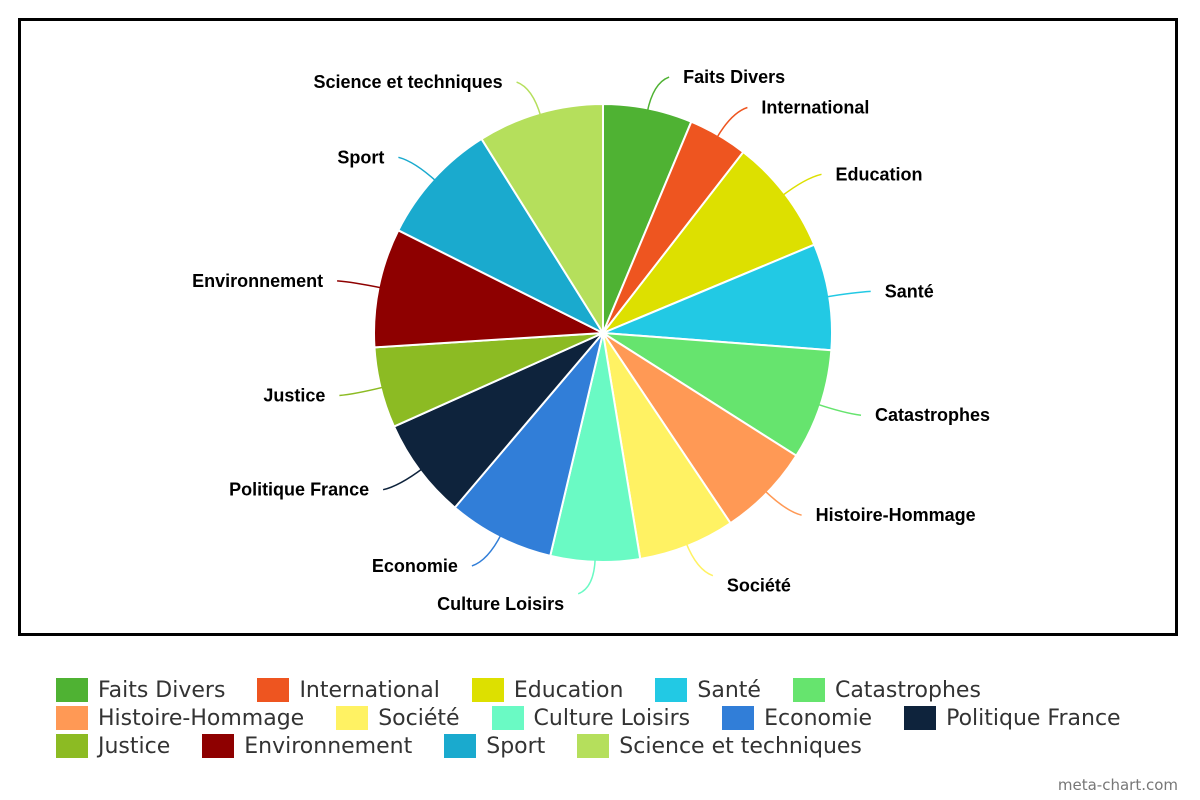  I want to click on legend-item-politique-france: Politique France, so click(1012, 718).